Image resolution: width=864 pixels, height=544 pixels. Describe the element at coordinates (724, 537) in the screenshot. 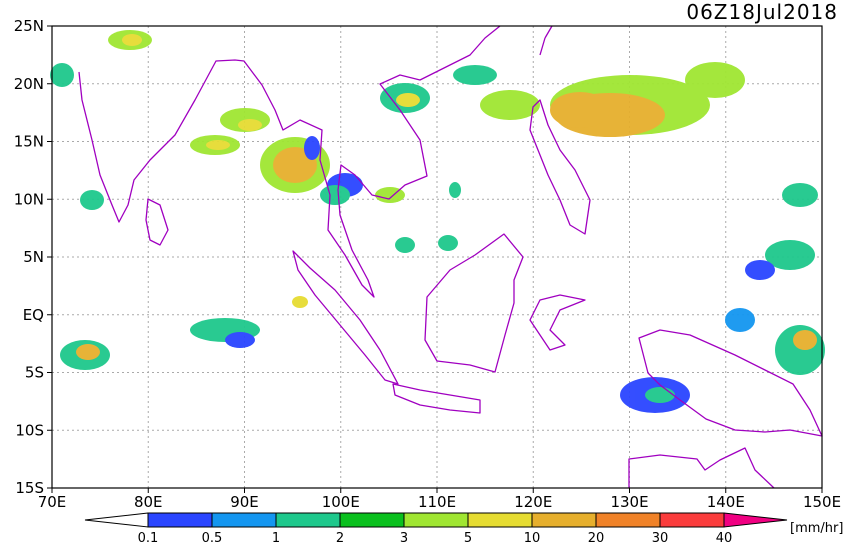

I see `colorbar-label: 40` at that location.